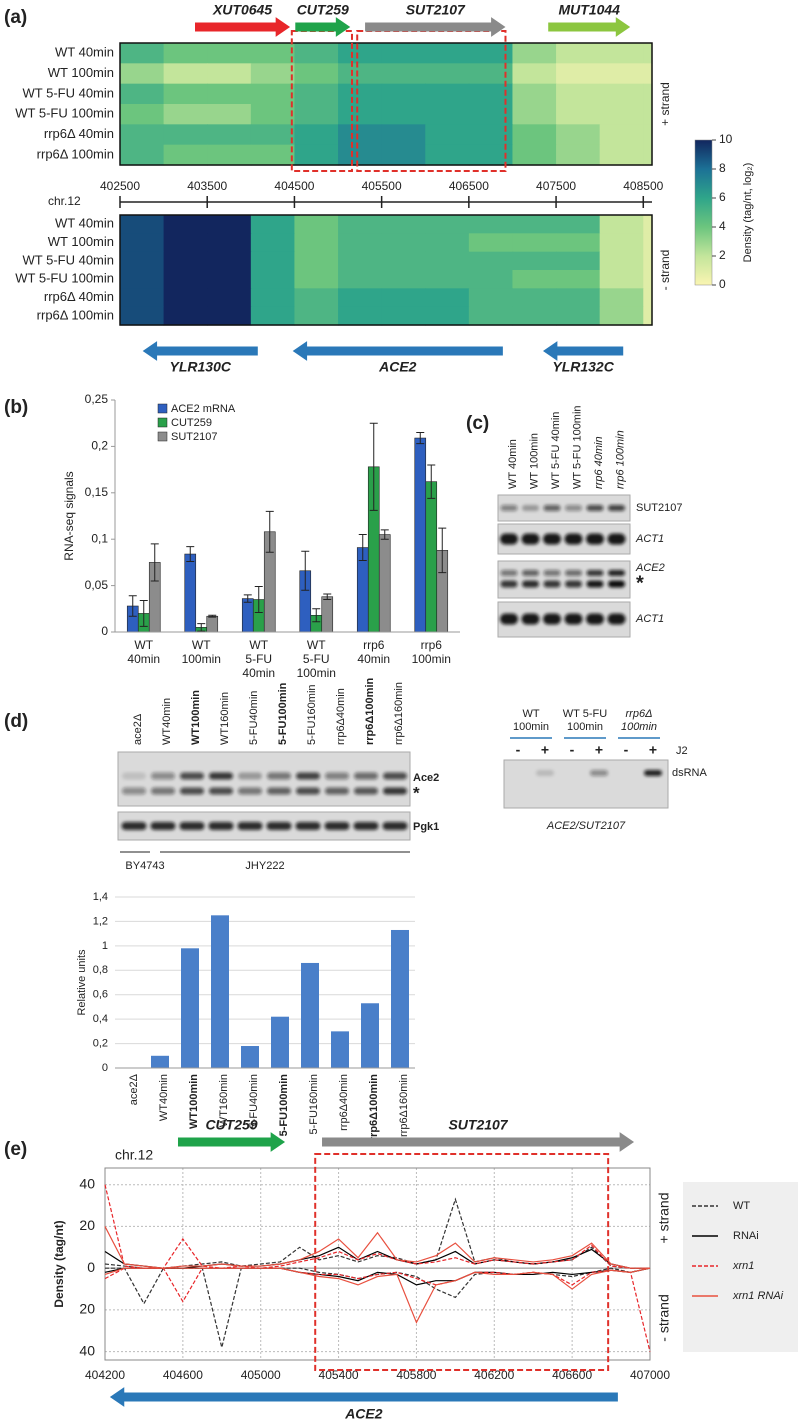 The width and height of the screenshot is (800, 1426). Describe the element at coordinates (69, 92) in the screenshot. I see `row-label: WT 5-FU 40min` at that location.